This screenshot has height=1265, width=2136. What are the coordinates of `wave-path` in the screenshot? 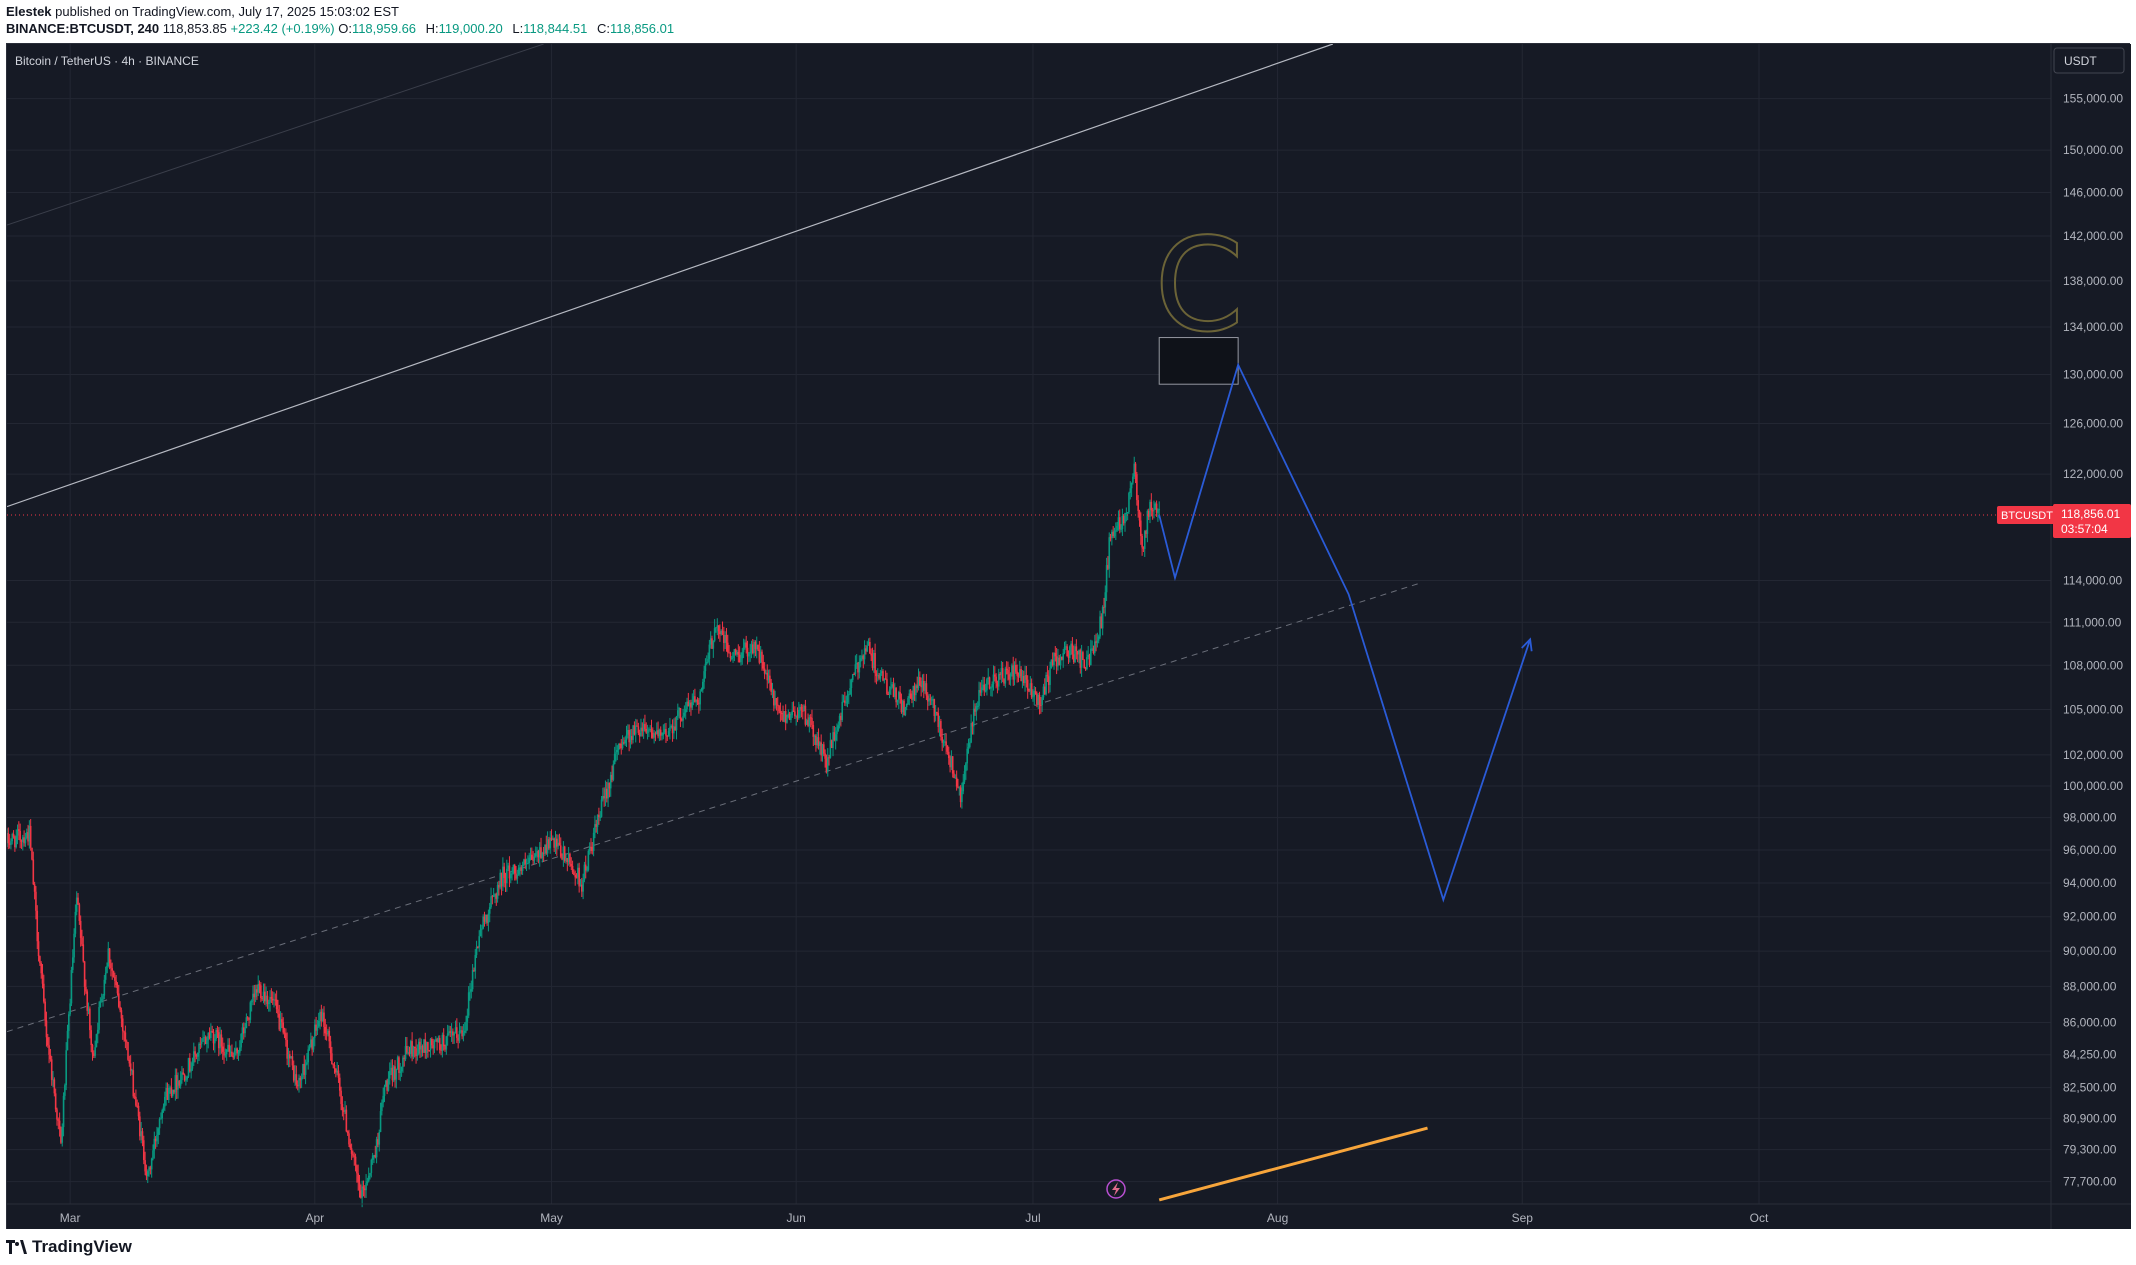 It's located at (1344, 632).